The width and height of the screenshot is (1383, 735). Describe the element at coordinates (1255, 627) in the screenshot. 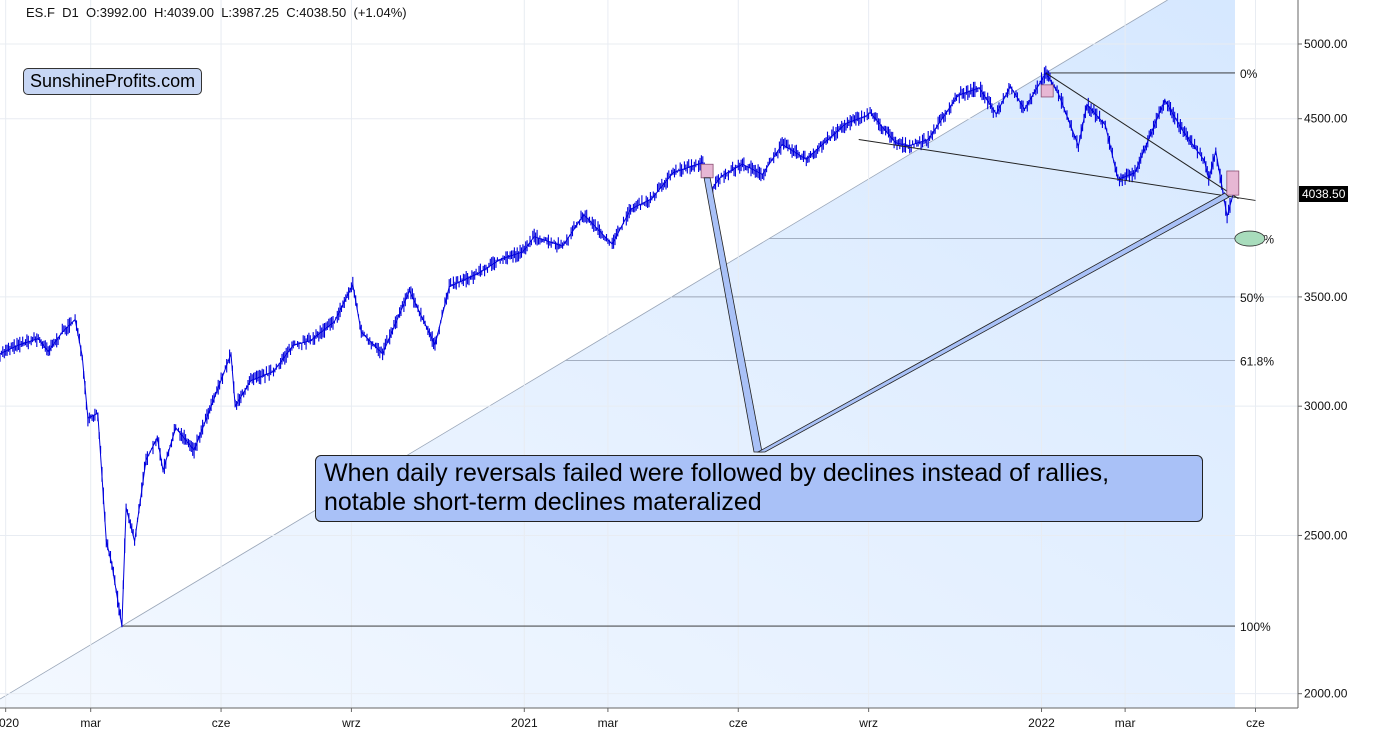

I see `fib-level-label-4: 100%` at that location.